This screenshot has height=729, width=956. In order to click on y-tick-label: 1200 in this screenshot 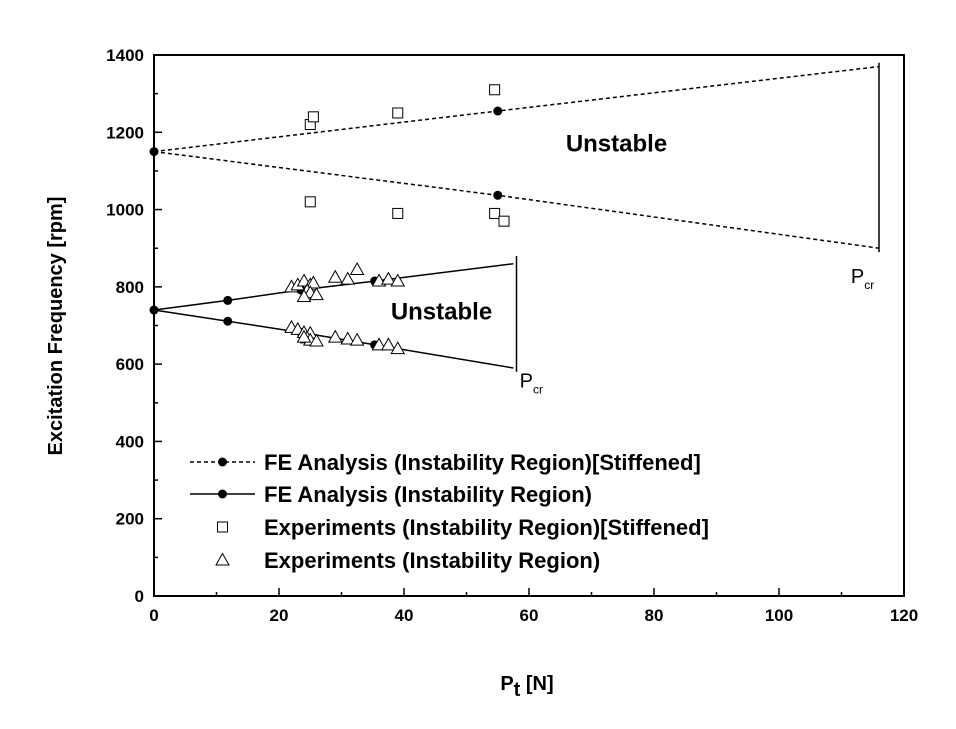, I will do `click(125, 132)`.